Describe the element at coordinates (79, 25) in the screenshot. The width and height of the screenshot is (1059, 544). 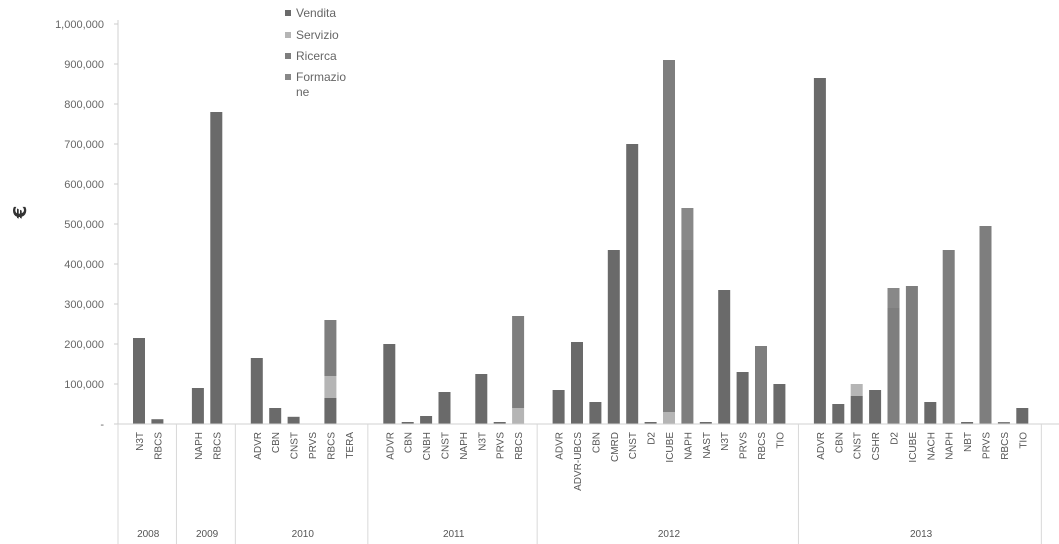
I see `y-tick-label: 1,000,000` at that location.